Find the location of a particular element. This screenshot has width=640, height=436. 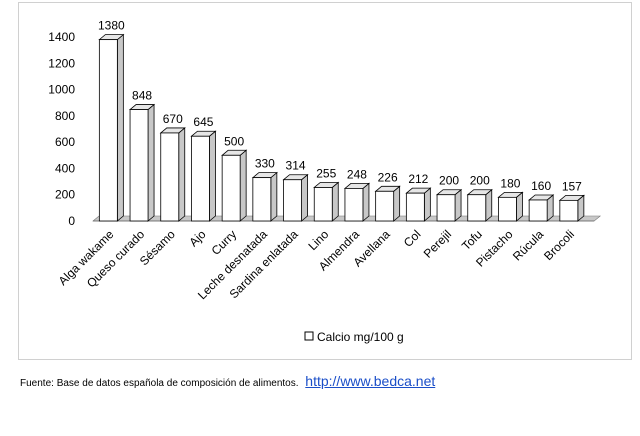

y-tick-label: 600 is located at coordinates (65, 142).